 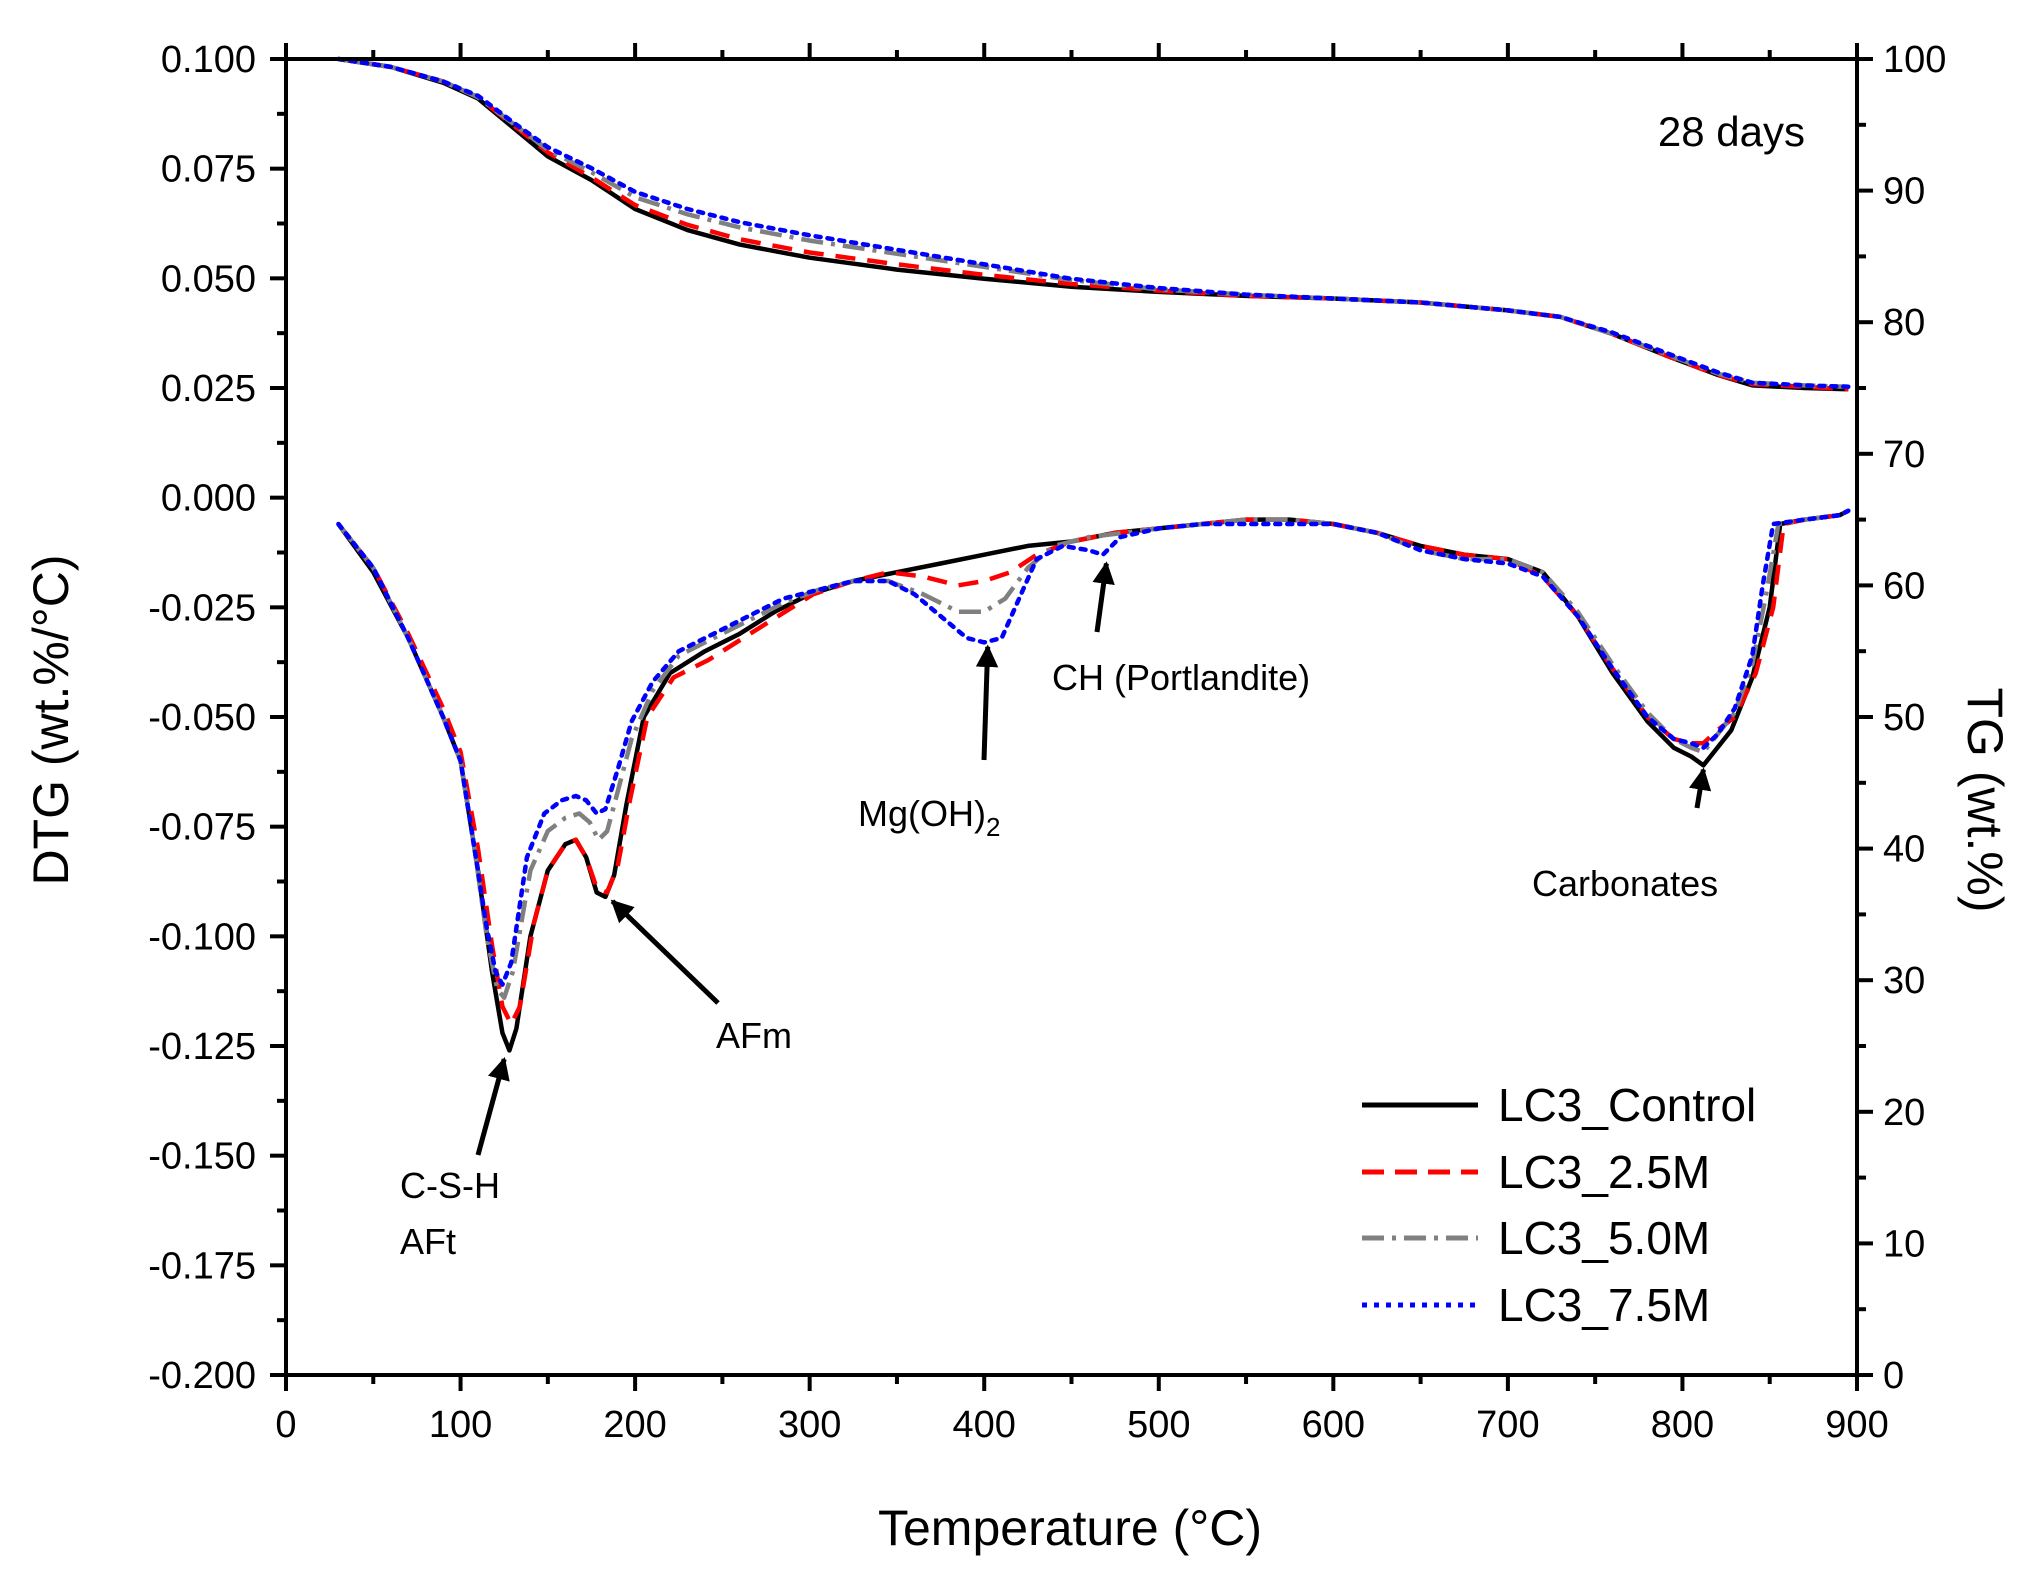 What do you see at coordinates (208, 279) in the screenshot?
I see `y-left-tick-label: 0.050` at bounding box center [208, 279].